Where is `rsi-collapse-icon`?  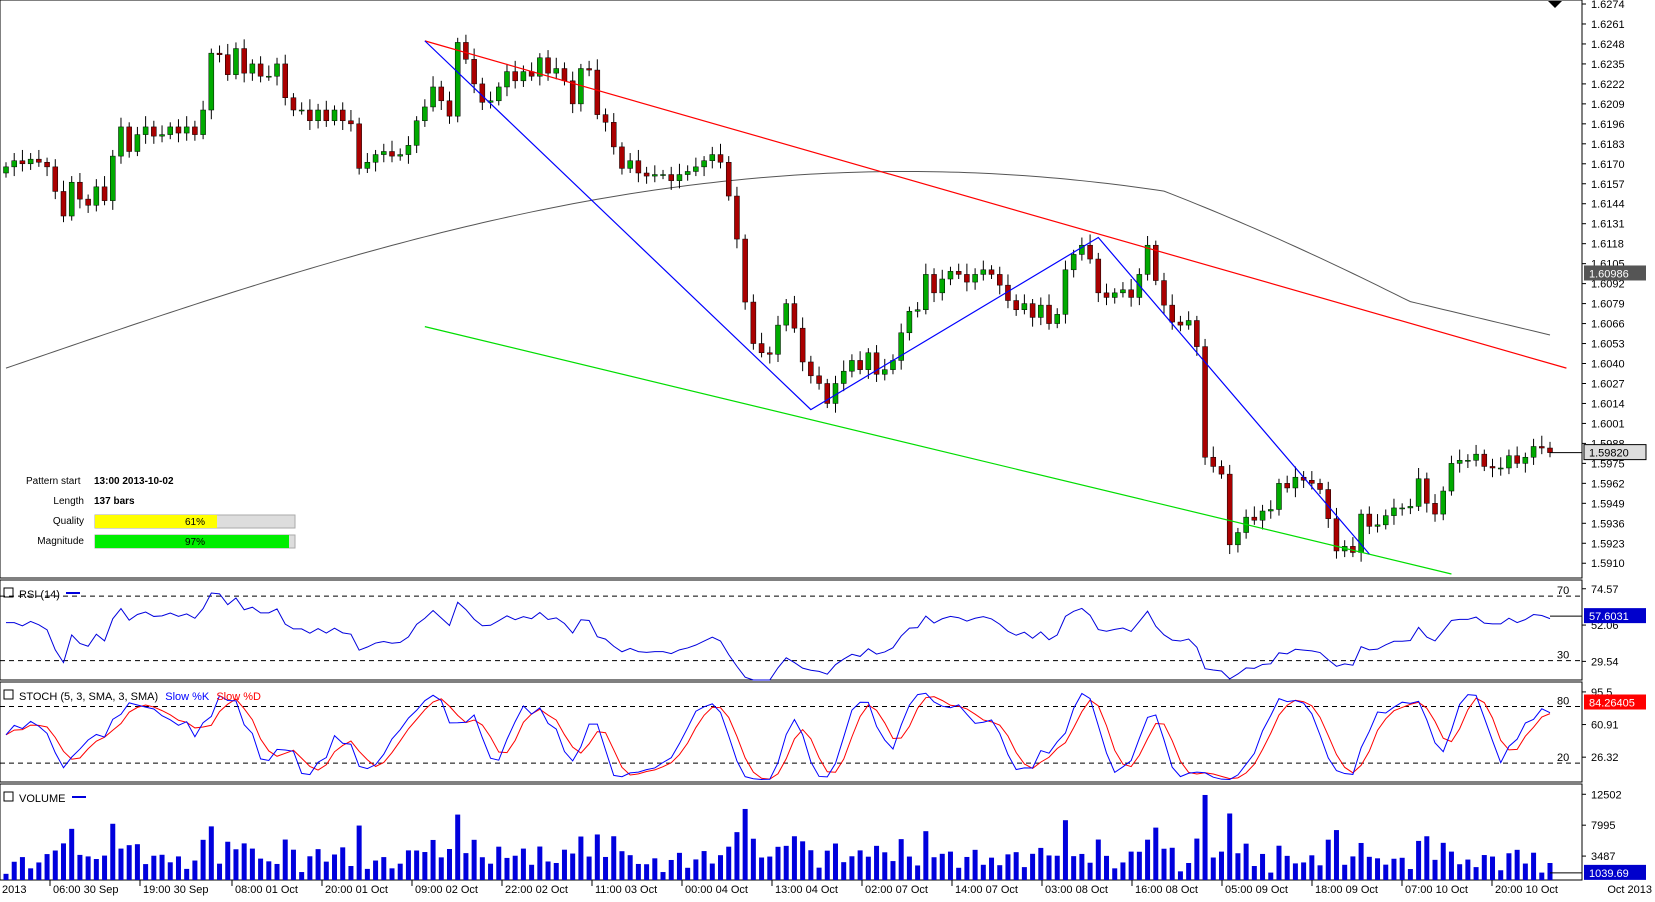 rsi-collapse-icon is located at coordinates (8, 592).